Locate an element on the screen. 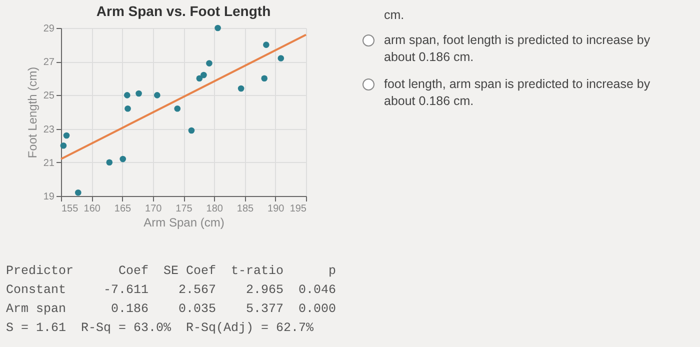 Image resolution: width=700 pixels, height=347 pixels. chart-title: Arm Span vs. Foot Length is located at coordinates (183, 11).